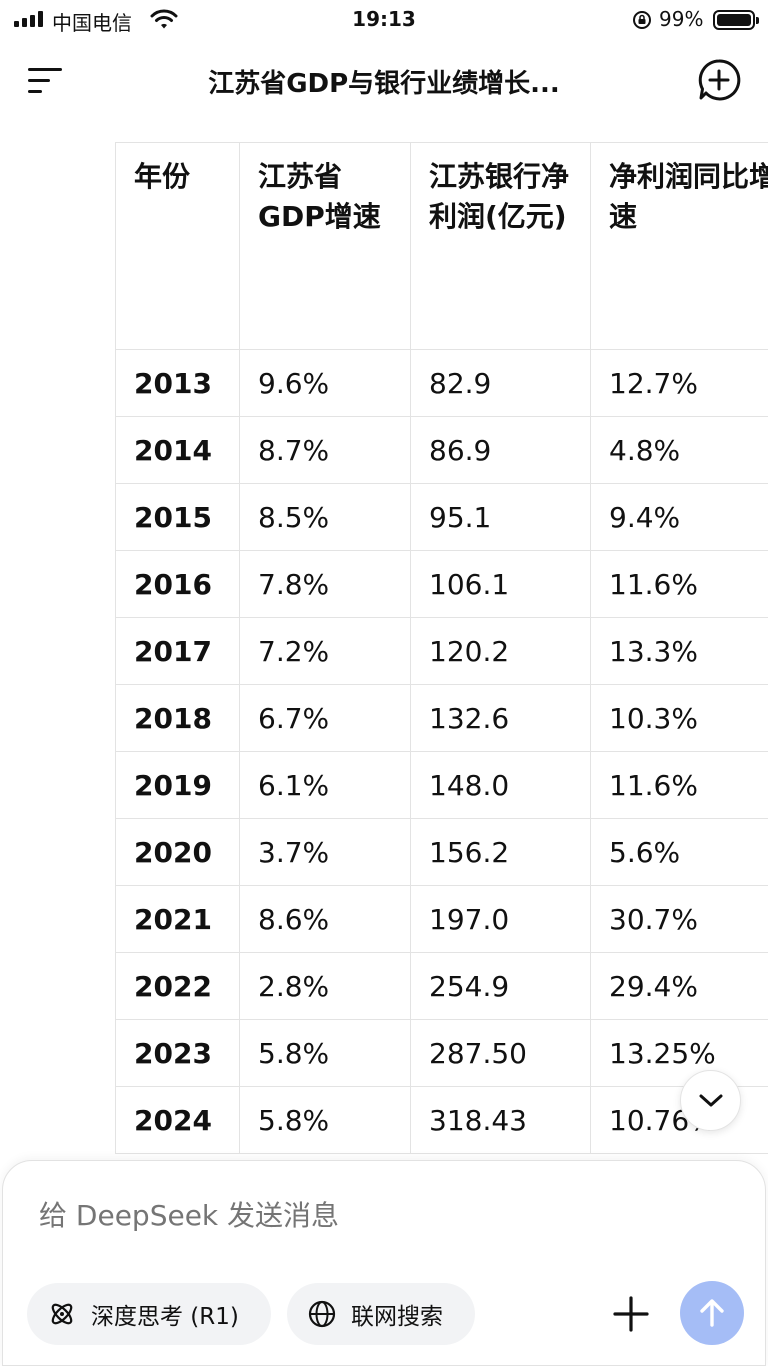 This screenshot has width=768, height=1366. I want to click on cell-gdp-growth: 8.6%, so click(325, 919).